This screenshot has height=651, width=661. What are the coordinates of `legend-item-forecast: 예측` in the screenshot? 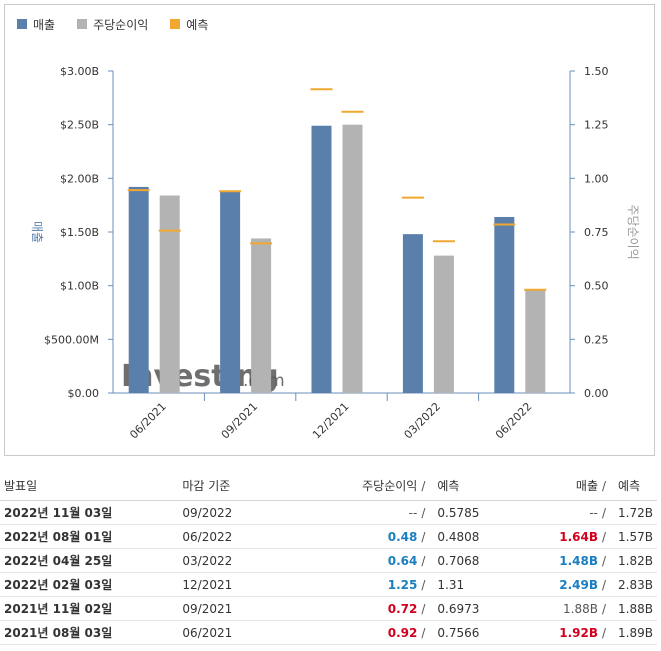 It's located at (189, 24).